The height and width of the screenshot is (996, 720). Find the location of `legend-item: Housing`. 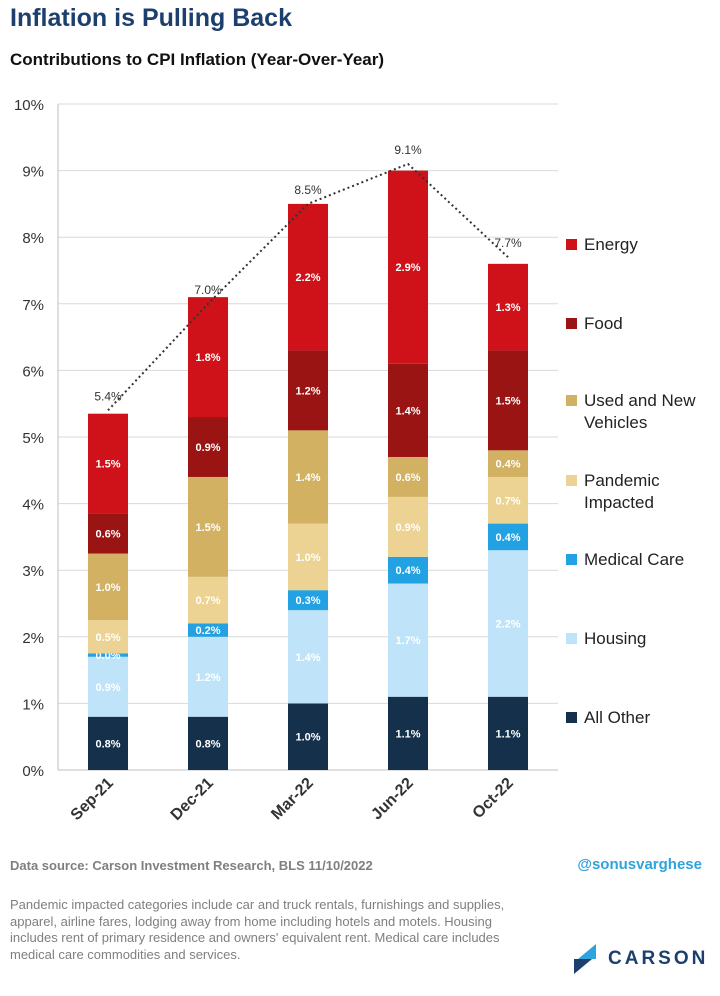

legend-item: Housing is located at coordinates (643, 639).